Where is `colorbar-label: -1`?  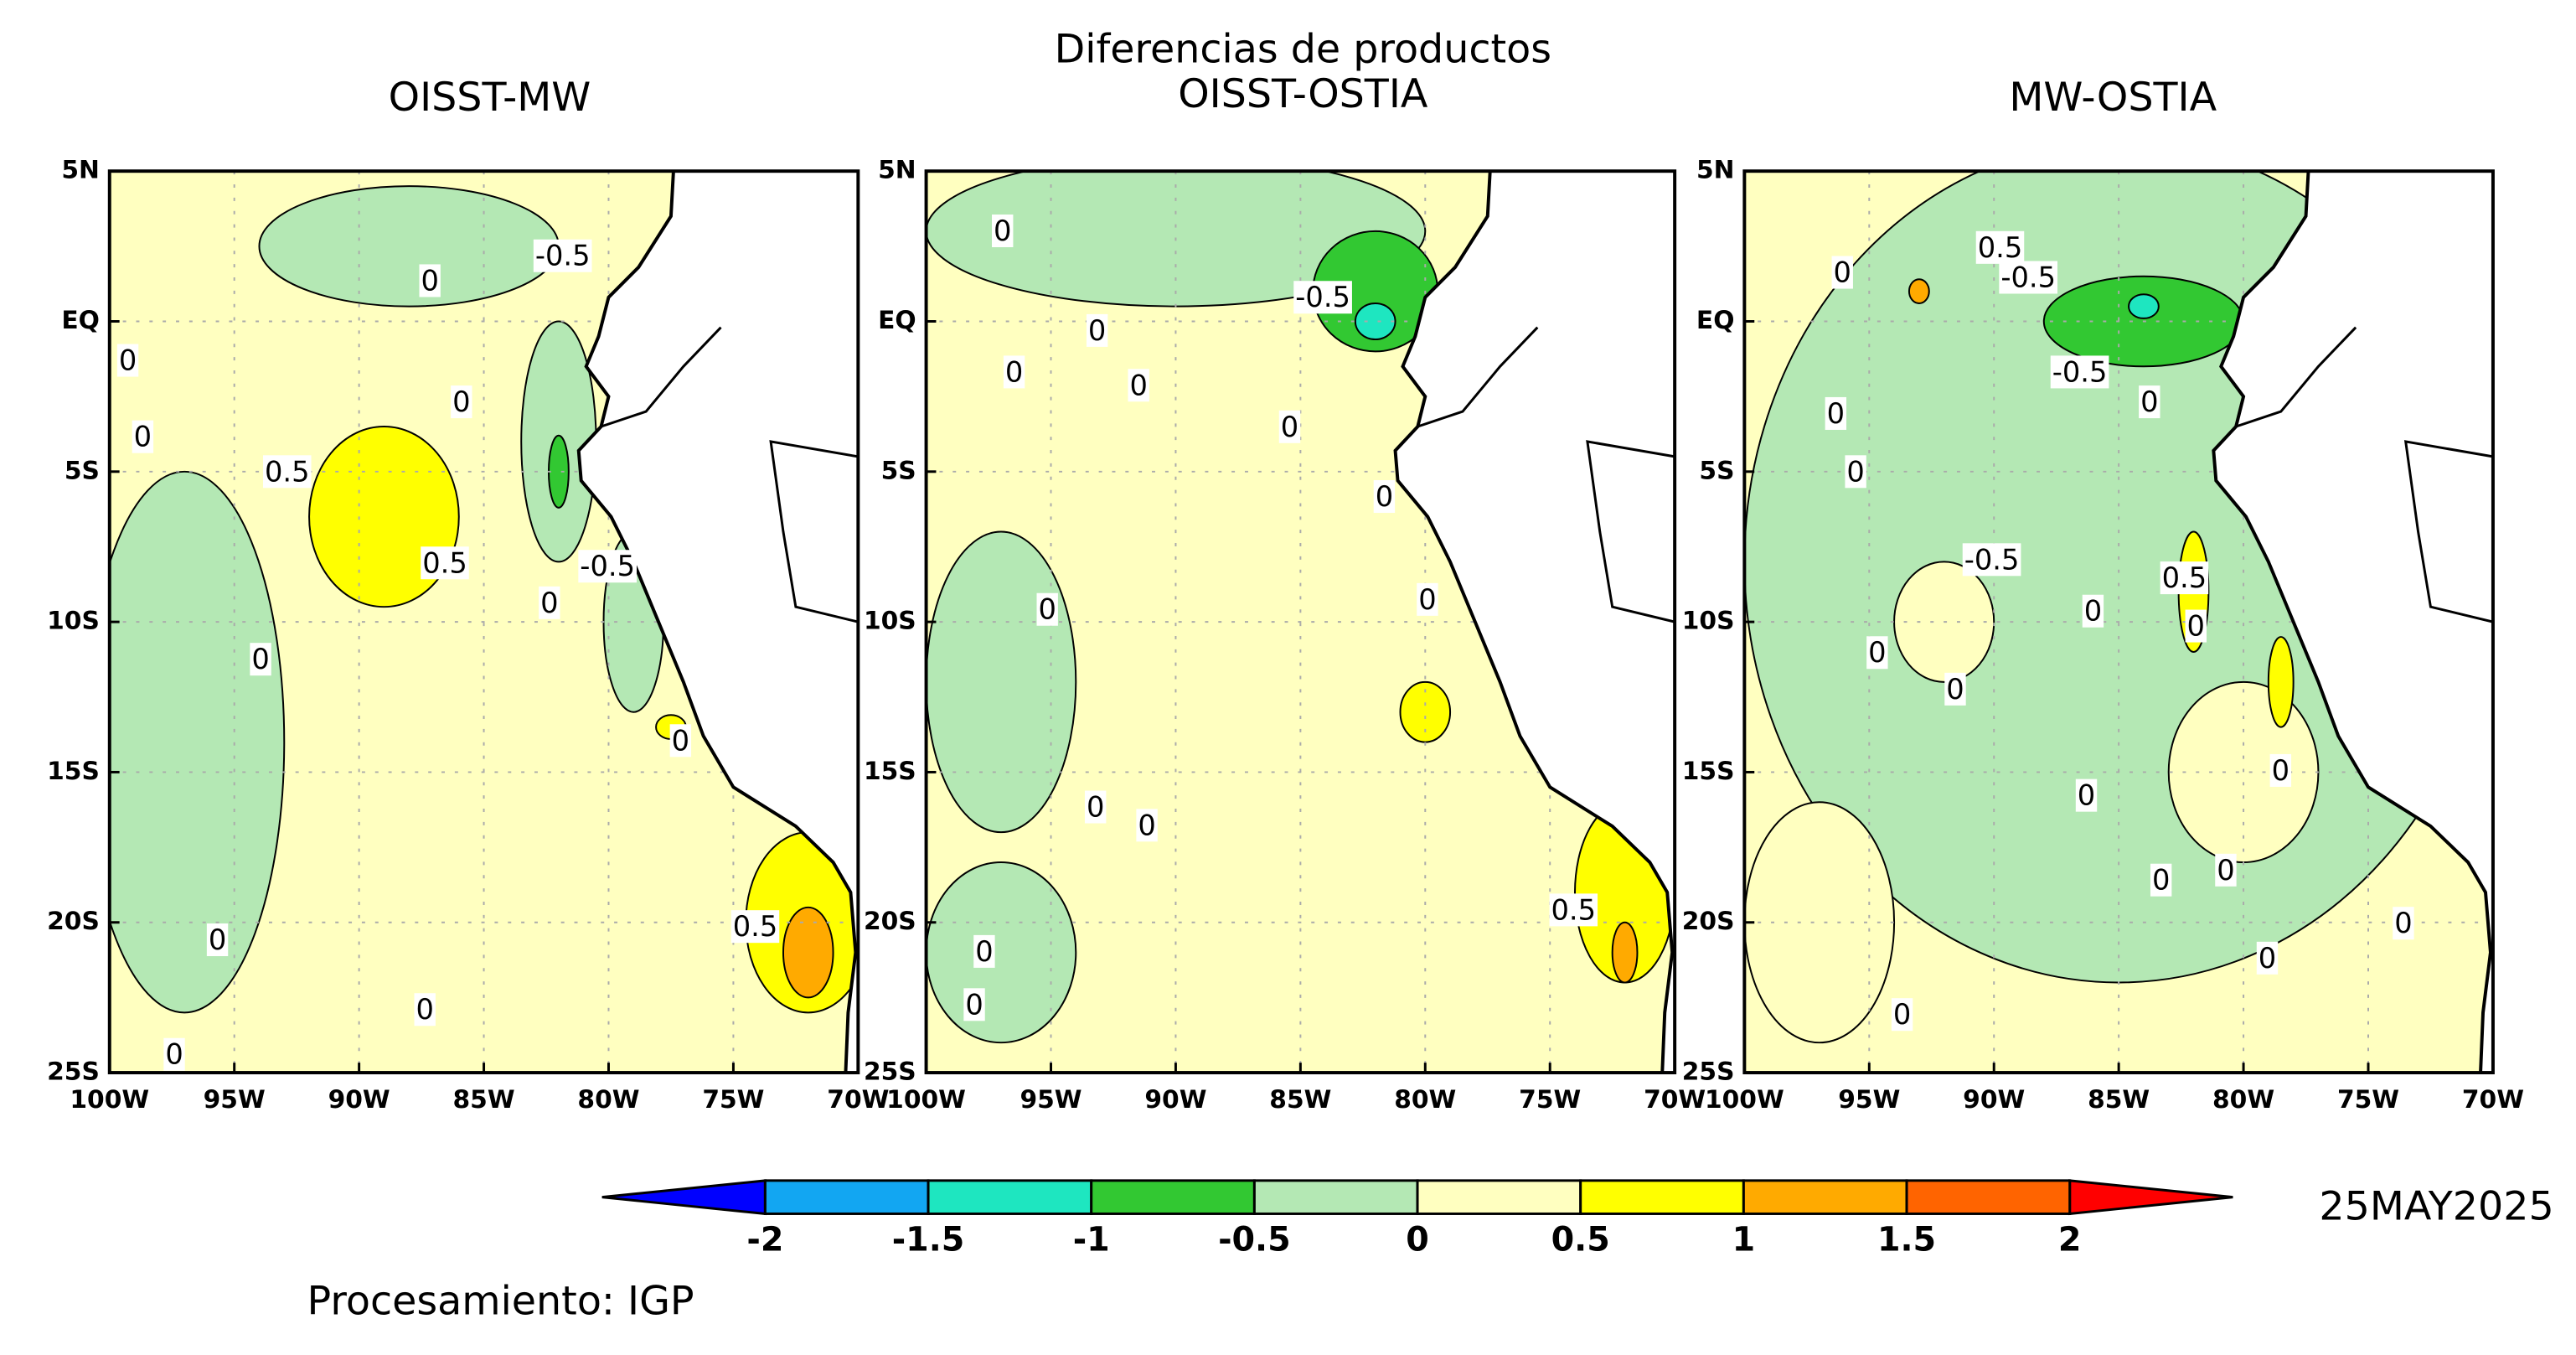 colorbar-label: -1 is located at coordinates (1091, 1240).